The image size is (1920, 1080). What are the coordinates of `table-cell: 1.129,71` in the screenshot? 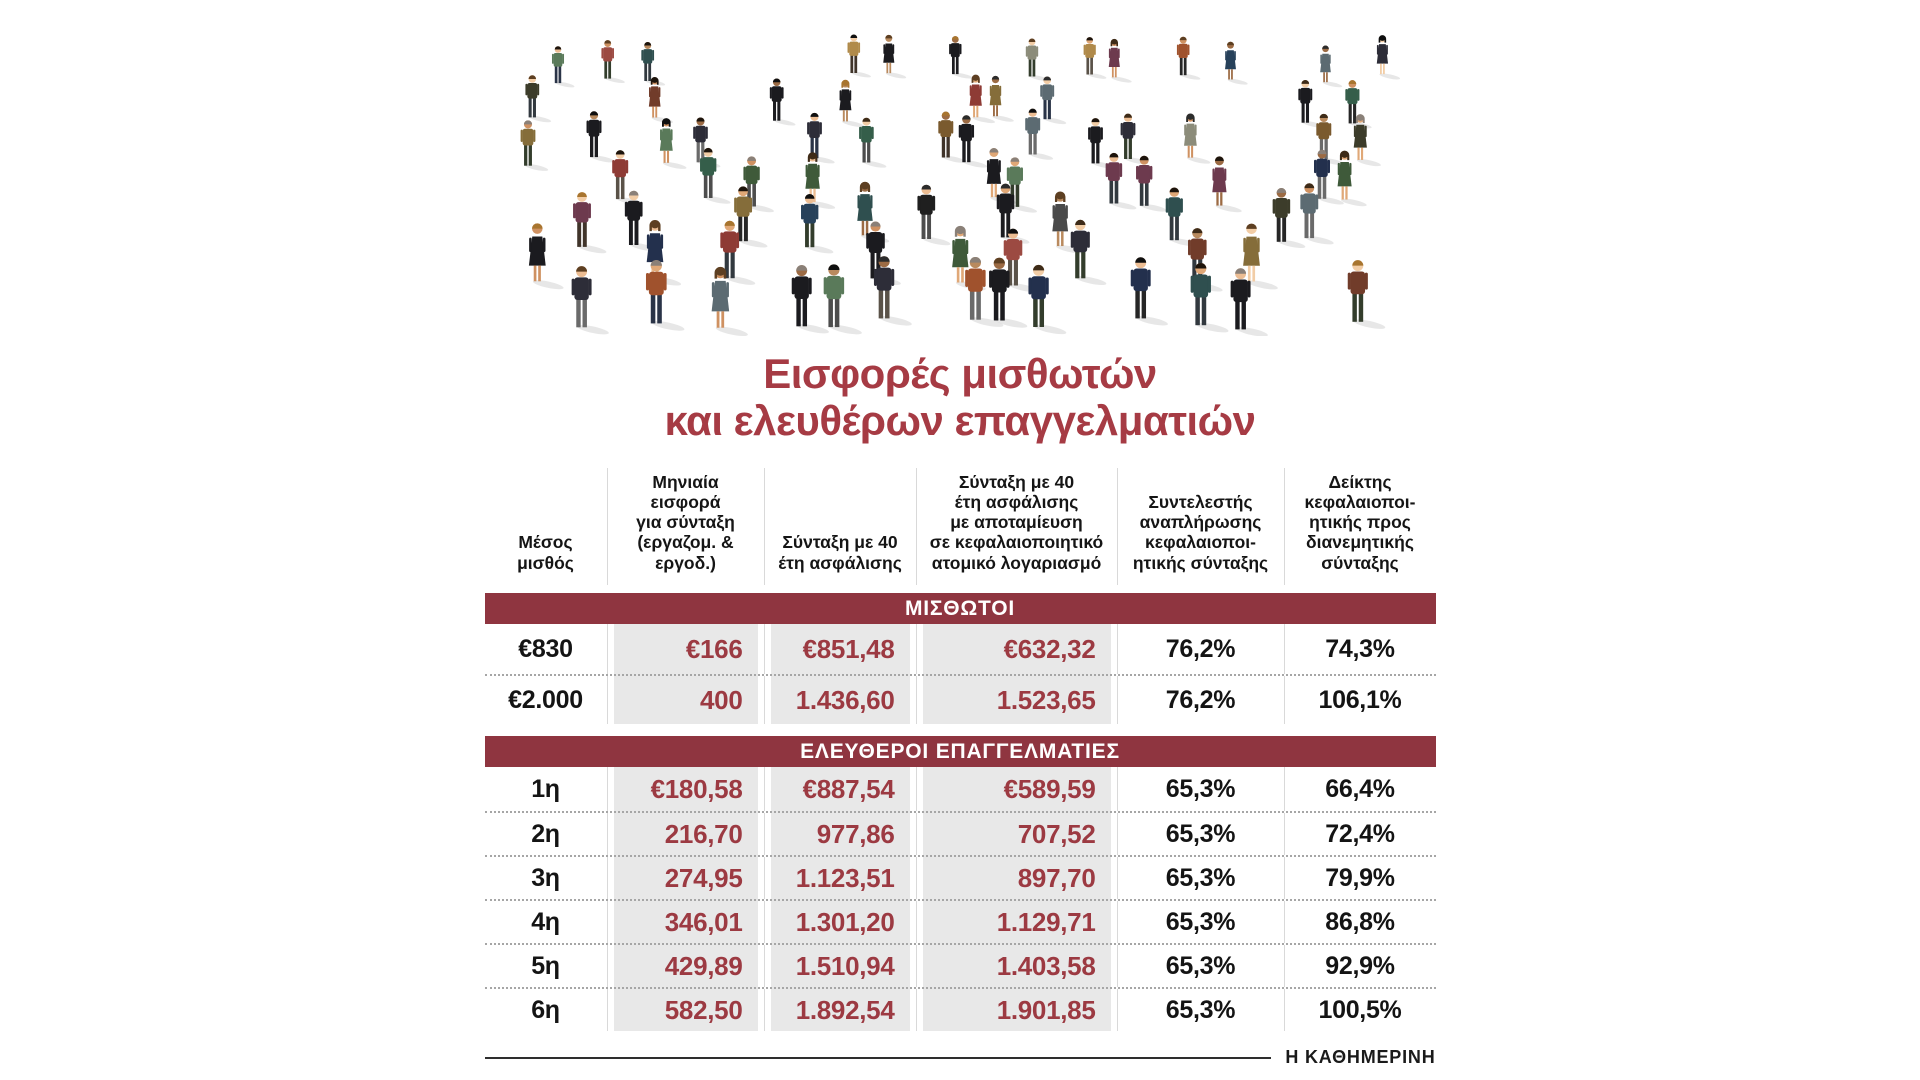 It's located at (1016, 922).